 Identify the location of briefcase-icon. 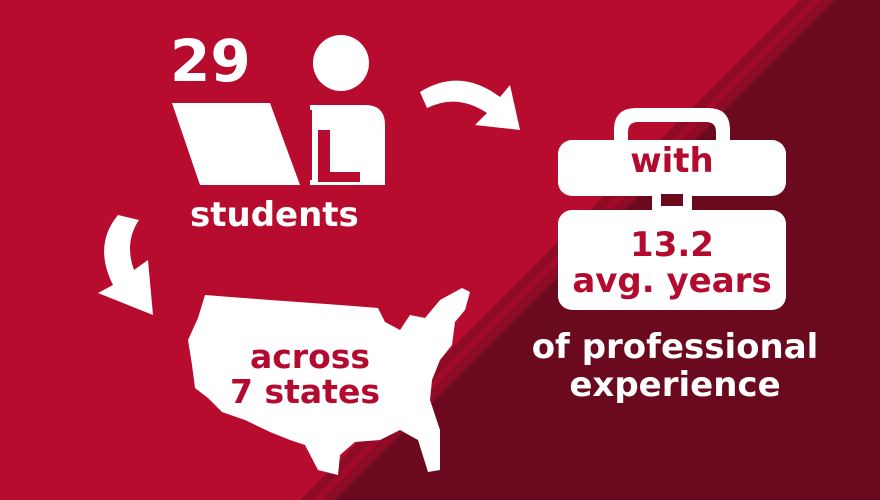
(672, 209).